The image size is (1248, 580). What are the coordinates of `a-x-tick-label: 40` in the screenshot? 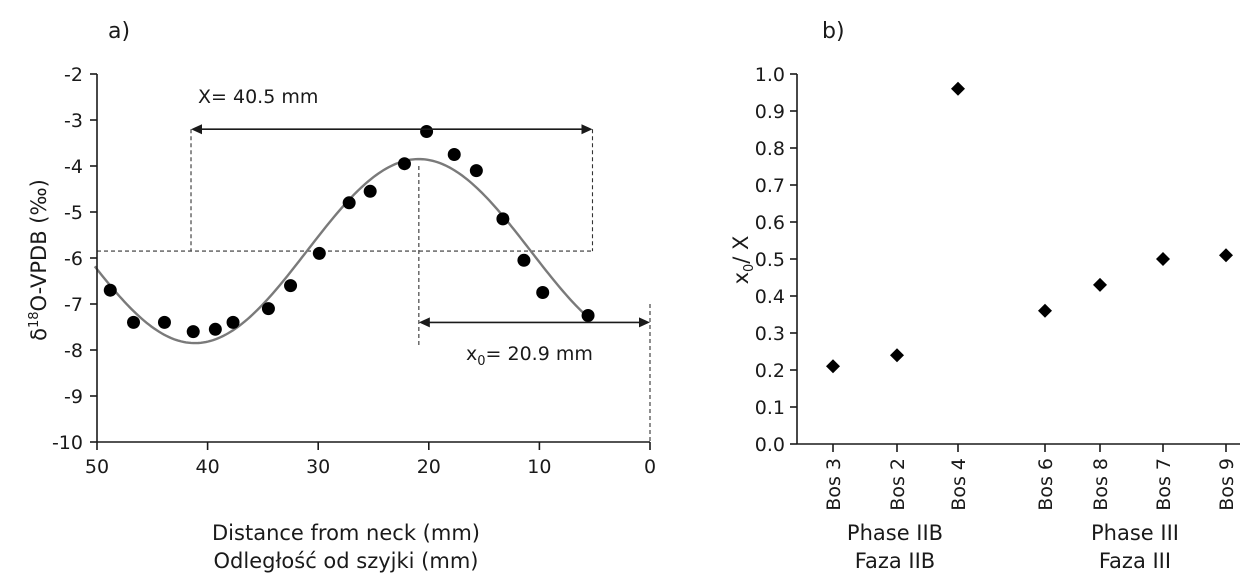 It's located at (208, 467).